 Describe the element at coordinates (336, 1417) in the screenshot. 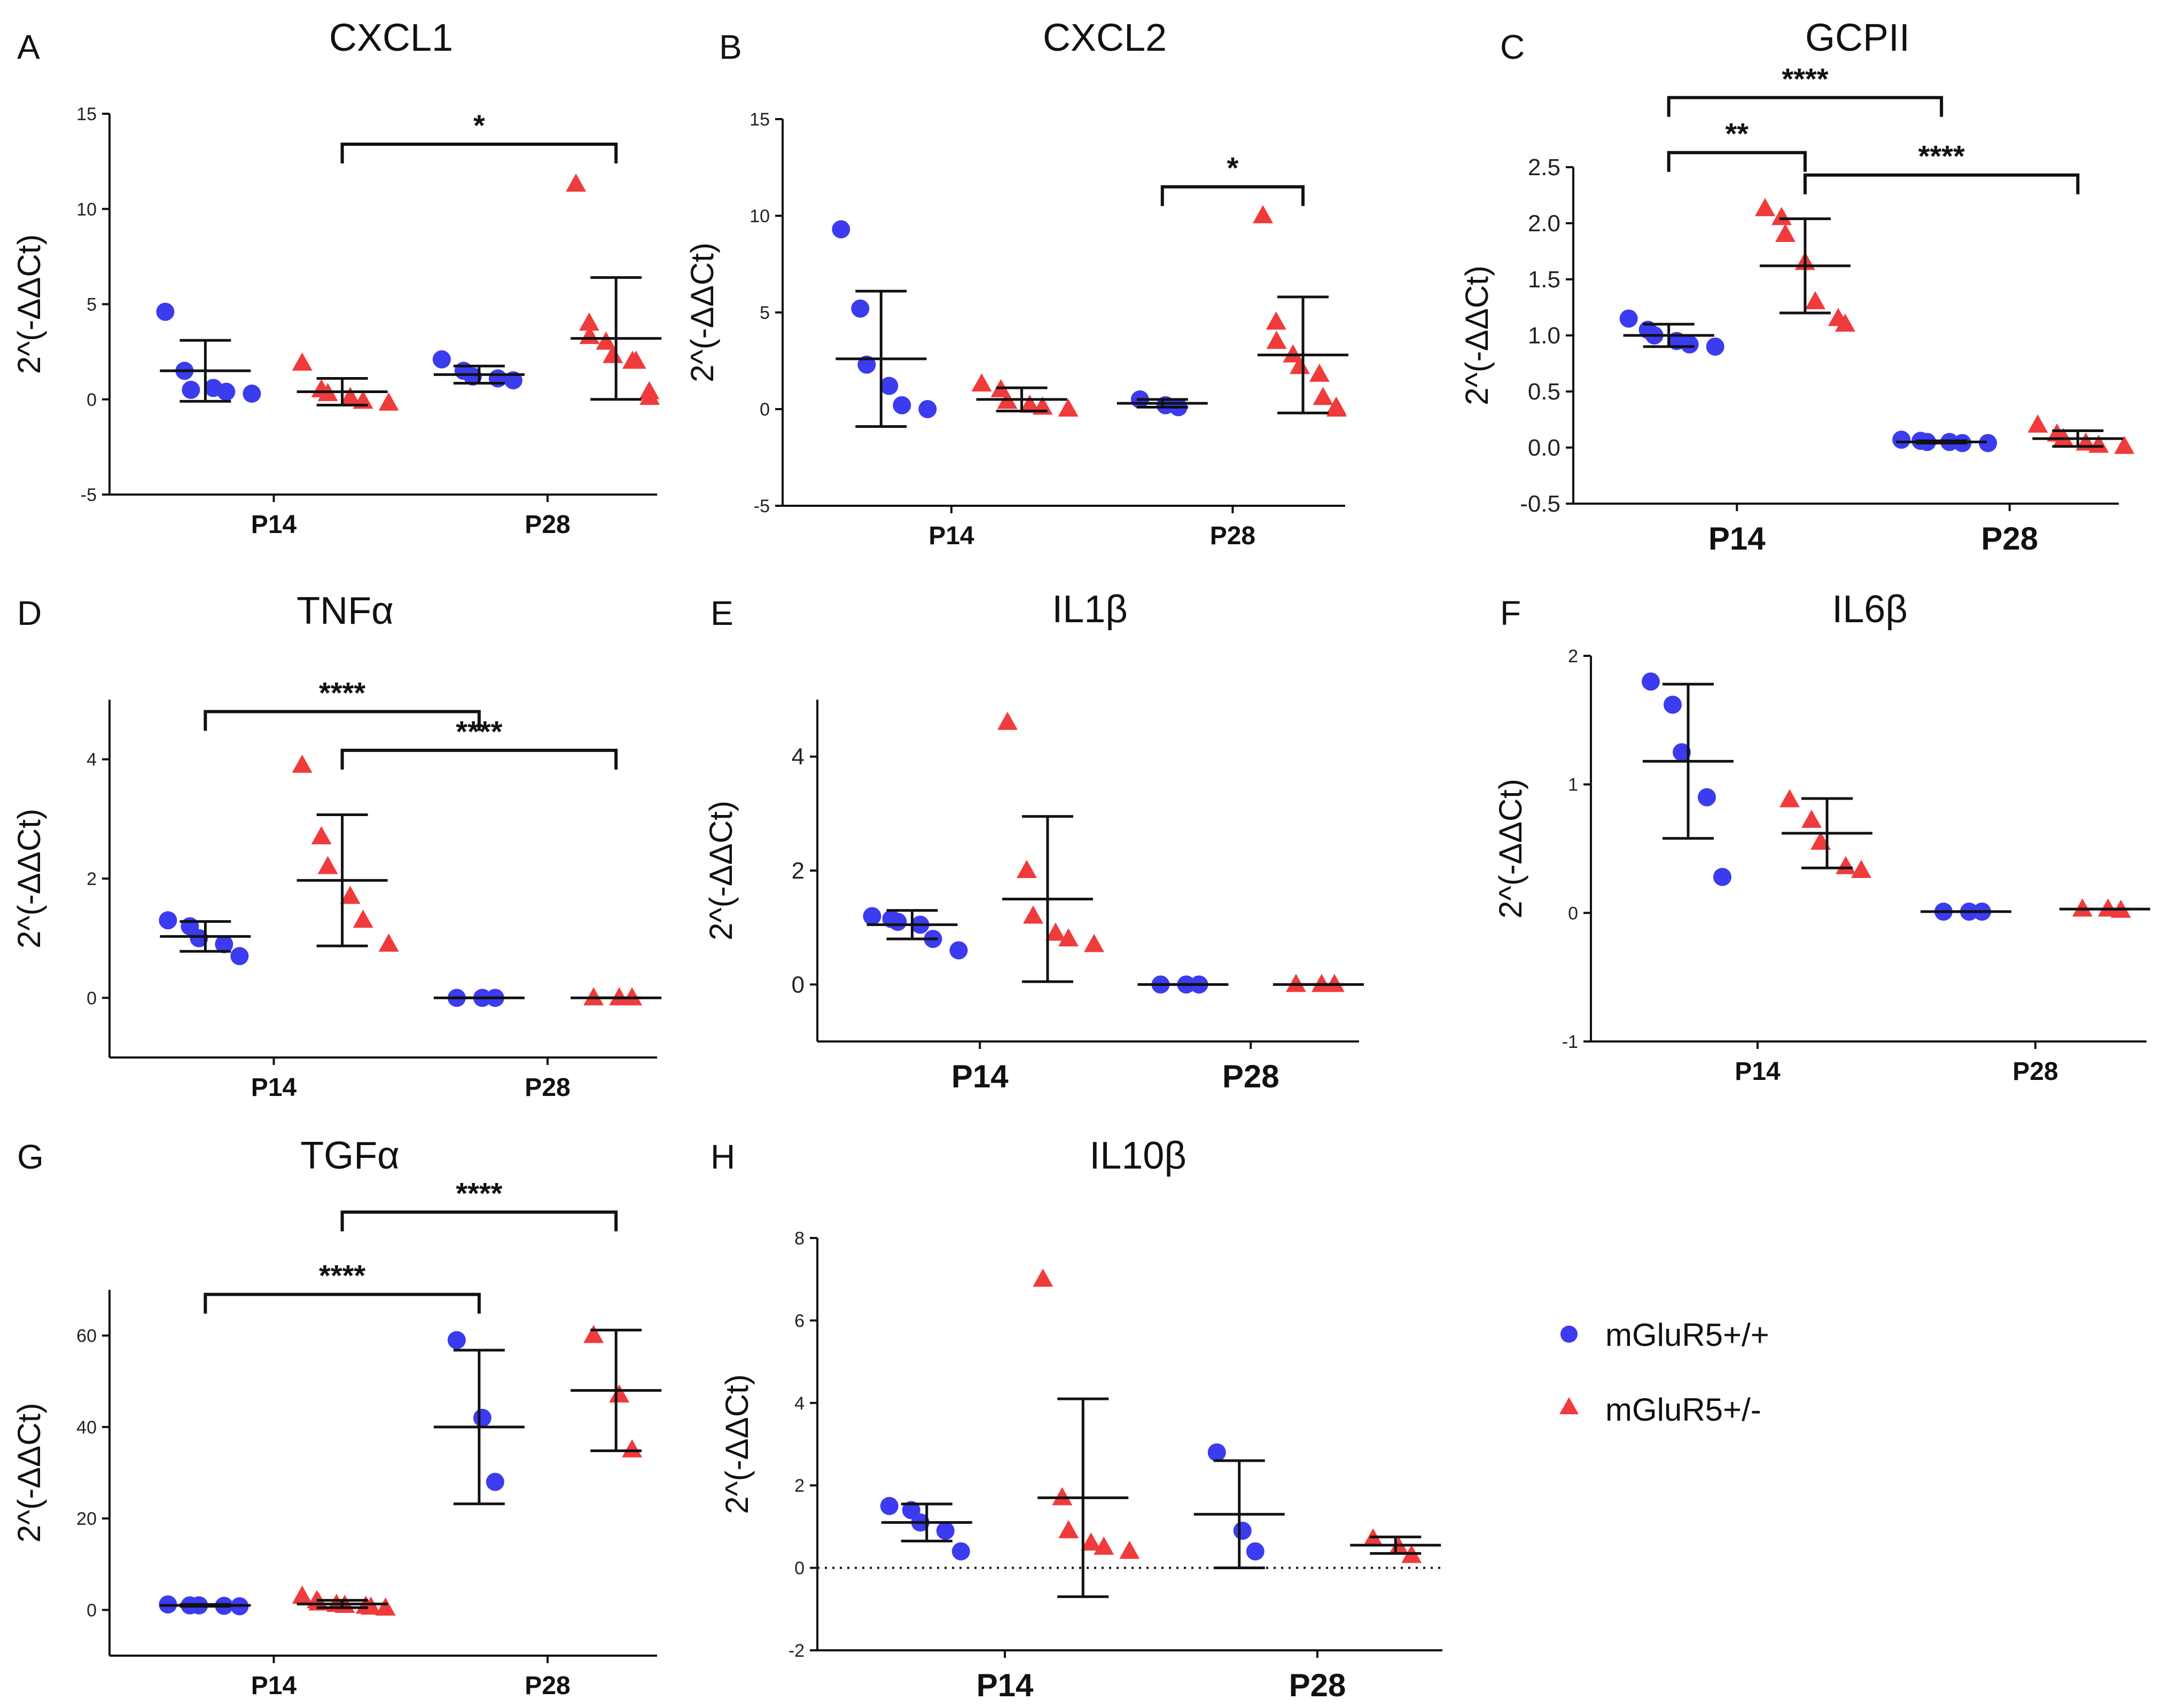

I see `panel-g: G TGFα 2^(-ΔΔCt) 0 20 40 60 P14 P28 **** ****` at that location.